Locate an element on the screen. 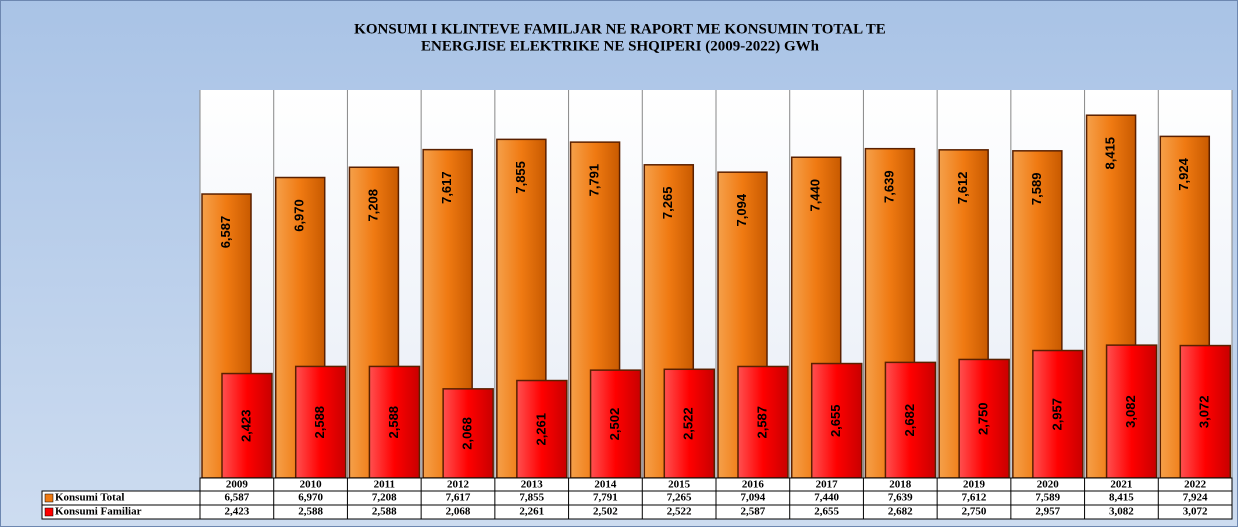  data-label: 2,957 is located at coordinates (1056, 414).